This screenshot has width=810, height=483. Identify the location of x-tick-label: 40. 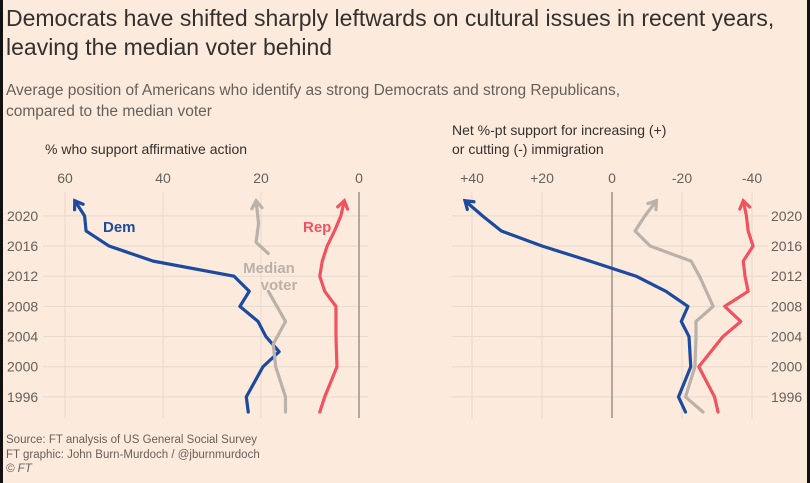
(163, 178).